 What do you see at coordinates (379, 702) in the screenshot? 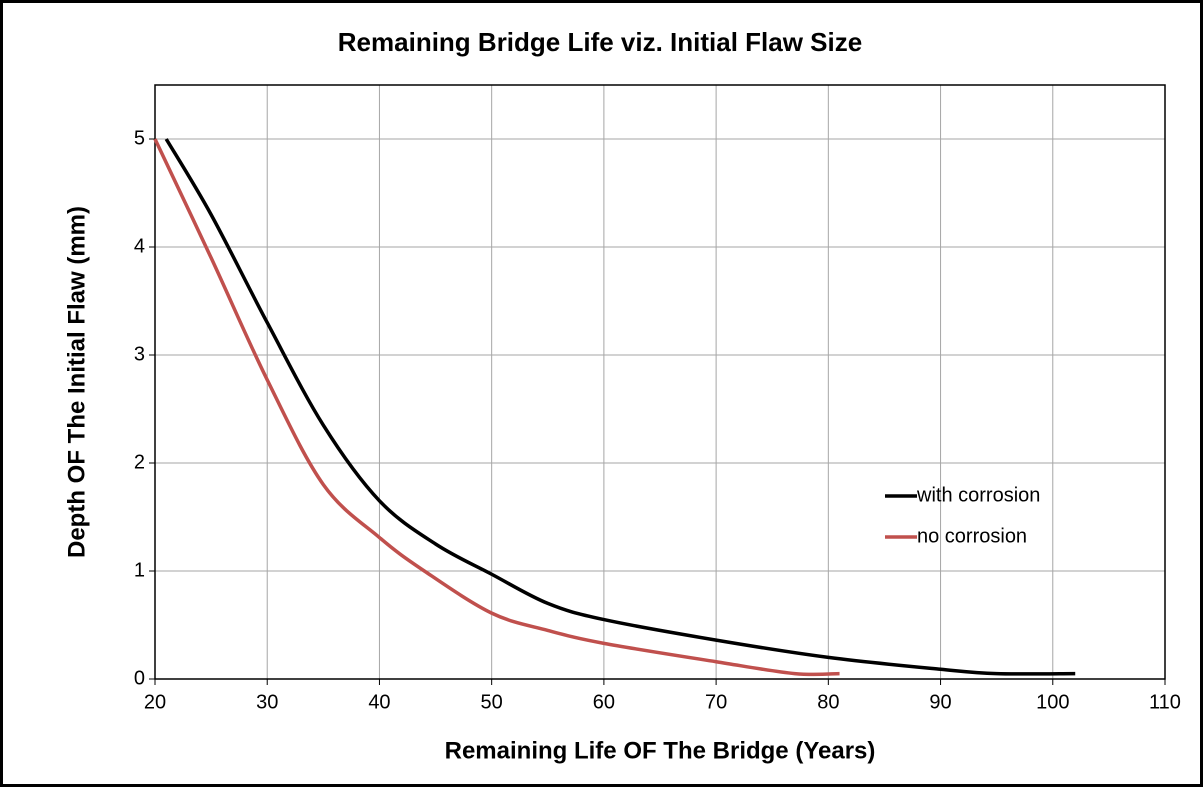
I see `x-tick-label: 40` at bounding box center [379, 702].